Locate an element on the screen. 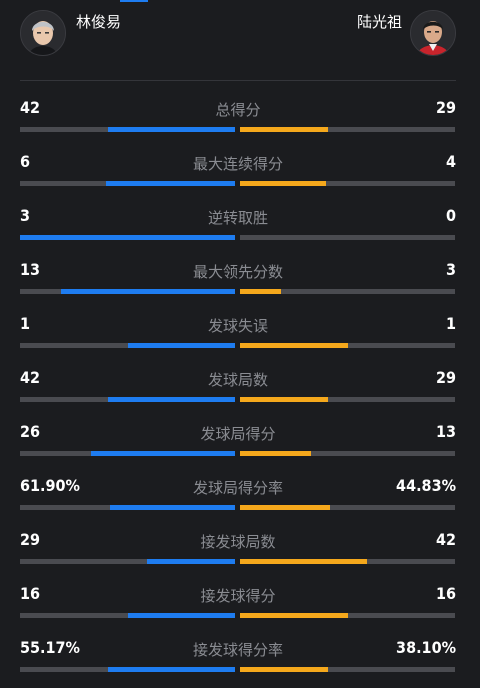  active-tab-indicator is located at coordinates (134, 1).